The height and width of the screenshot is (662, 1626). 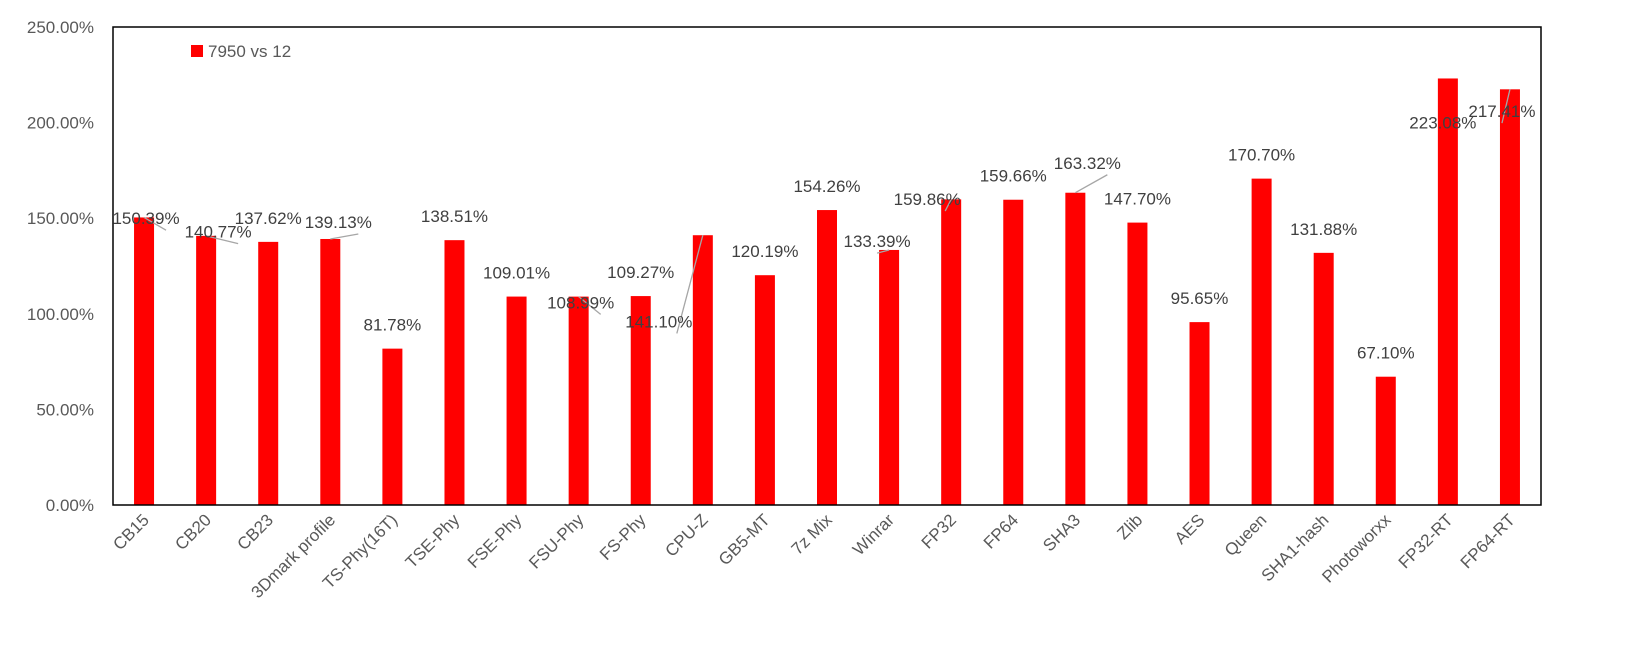 What do you see at coordinates (873, 534) in the screenshot?
I see `x-tick-label: Winrar` at bounding box center [873, 534].